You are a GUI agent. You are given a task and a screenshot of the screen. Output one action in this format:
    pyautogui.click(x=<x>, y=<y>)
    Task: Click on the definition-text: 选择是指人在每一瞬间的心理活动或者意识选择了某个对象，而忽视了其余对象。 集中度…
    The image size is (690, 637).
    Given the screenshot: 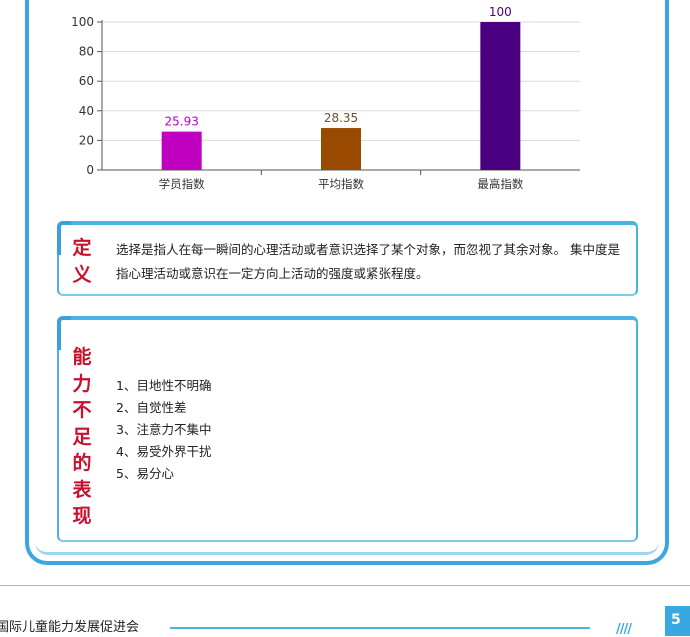 What is the action you would take?
    pyautogui.click(x=368, y=261)
    